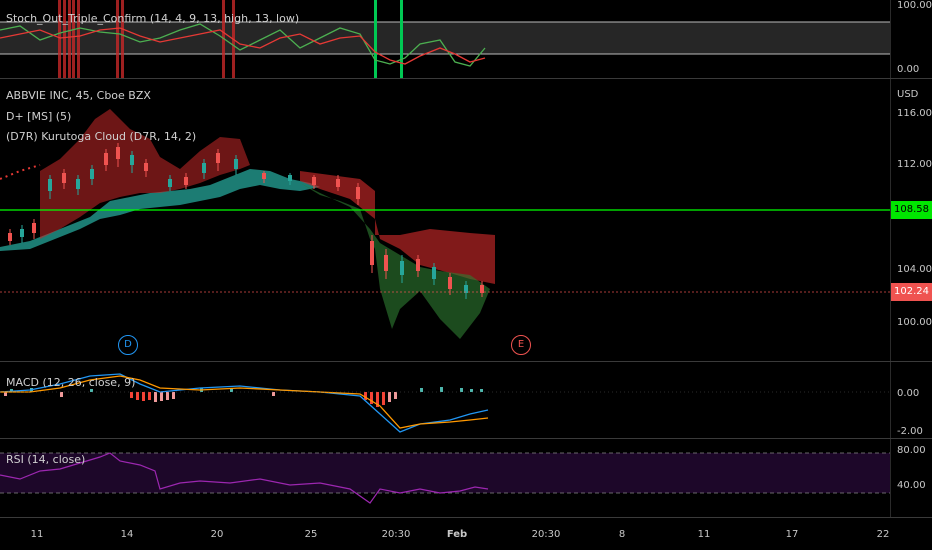  I want to click on currency-label: USD, so click(908, 94).